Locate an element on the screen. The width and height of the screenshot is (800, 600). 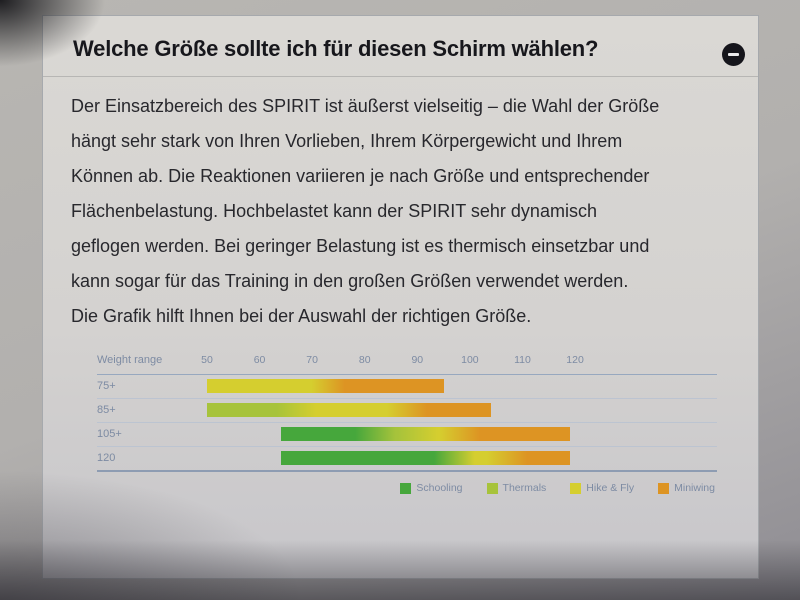
chart-row: 75+ is located at coordinates (407, 387).